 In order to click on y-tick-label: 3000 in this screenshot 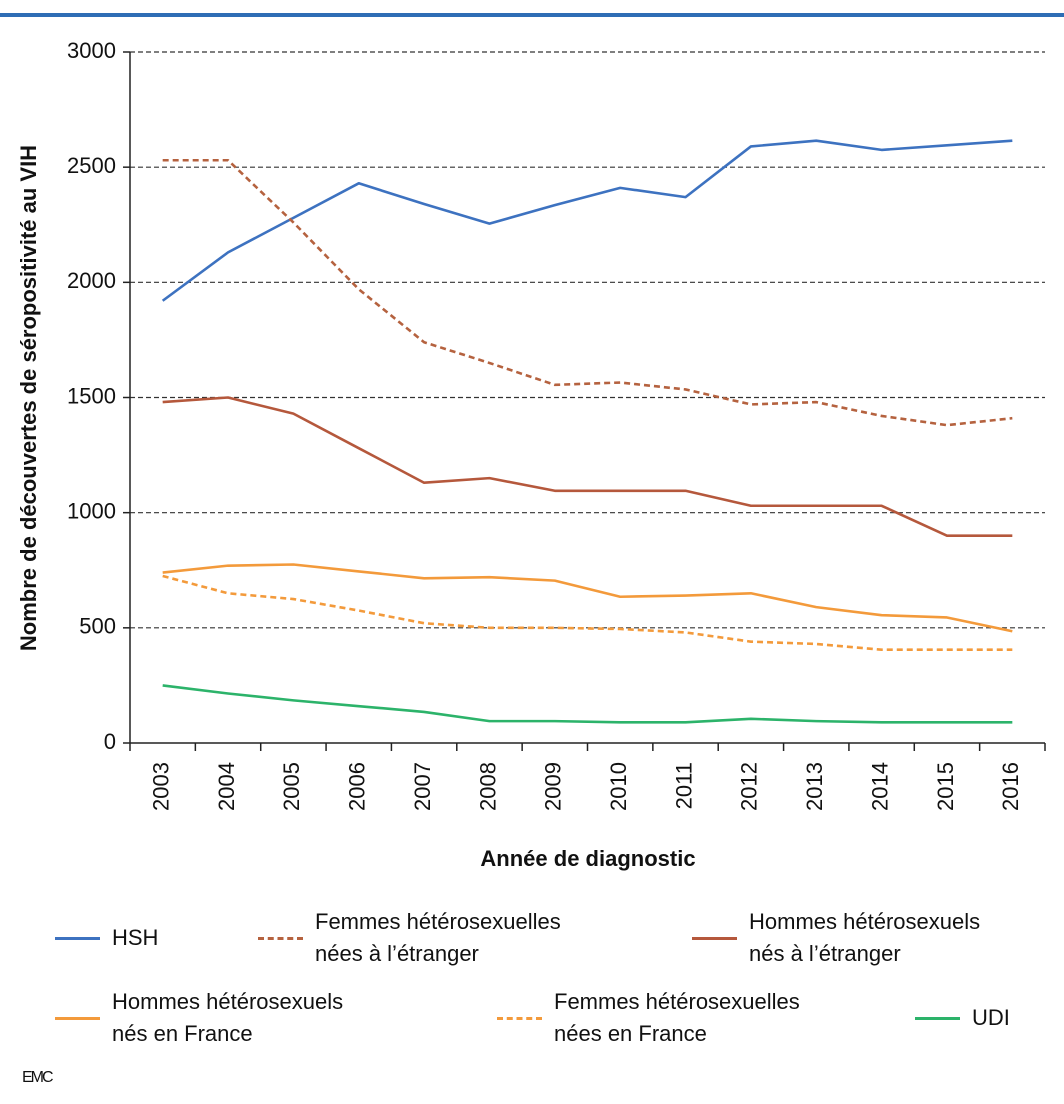, I will do `click(91, 50)`.